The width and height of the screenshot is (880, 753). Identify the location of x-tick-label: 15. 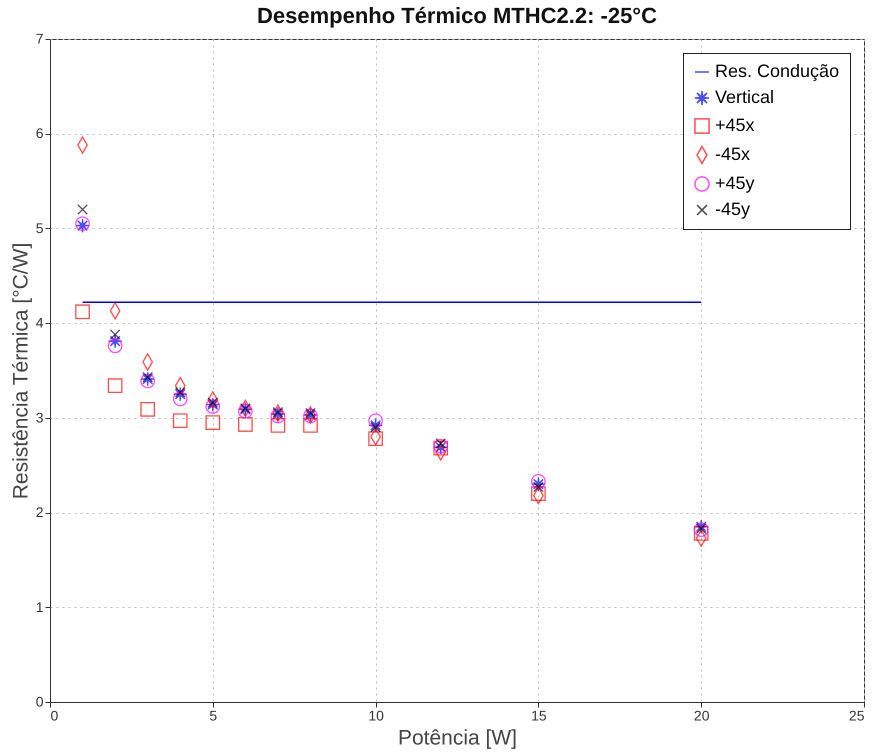
(539, 716).